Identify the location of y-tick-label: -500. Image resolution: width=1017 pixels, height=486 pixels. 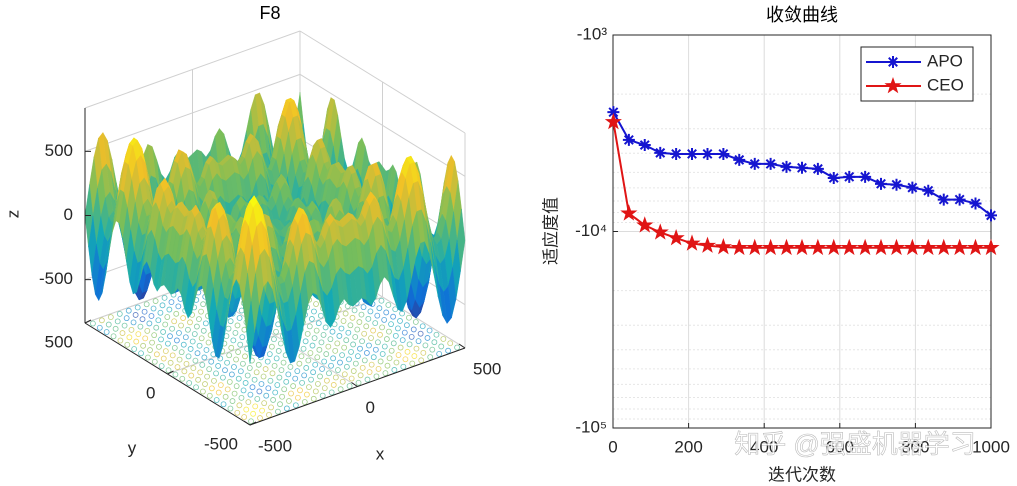
(221, 443).